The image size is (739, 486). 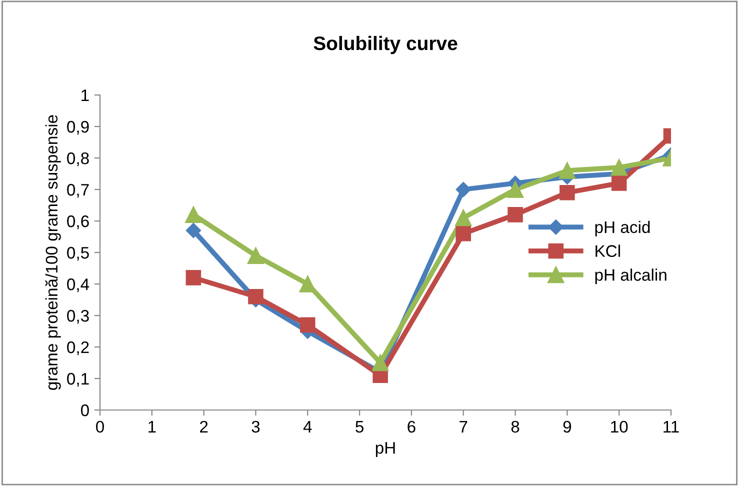 I want to click on y-axis-title: grame proteină/100 grame suspensie, so click(x=53, y=252).